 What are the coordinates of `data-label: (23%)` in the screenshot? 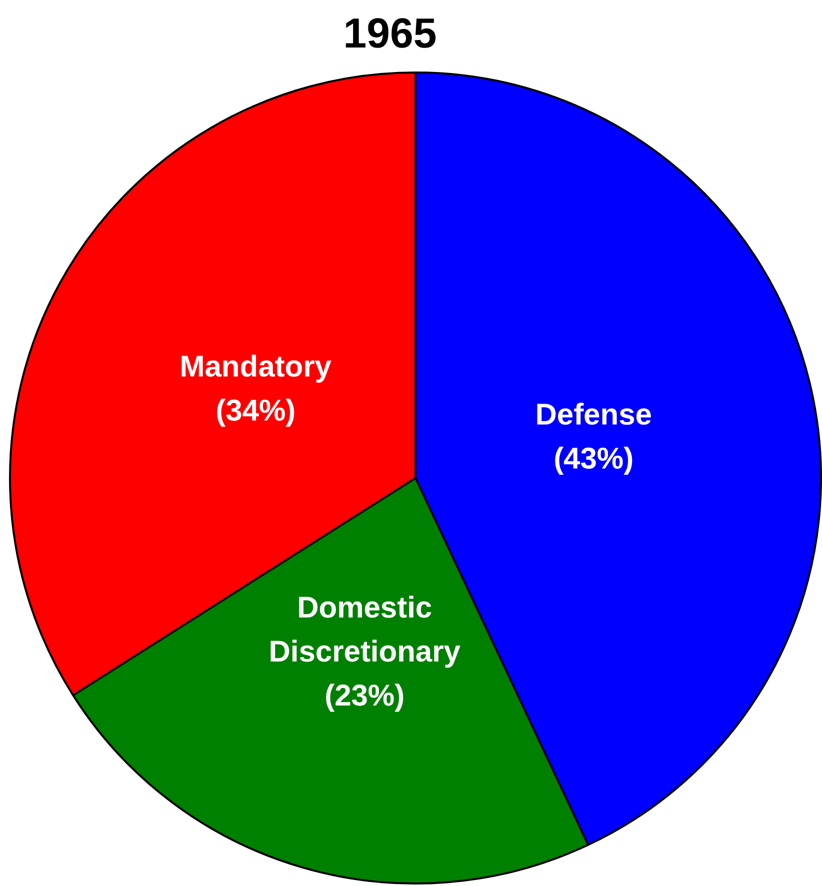 It's located at (364, 695).